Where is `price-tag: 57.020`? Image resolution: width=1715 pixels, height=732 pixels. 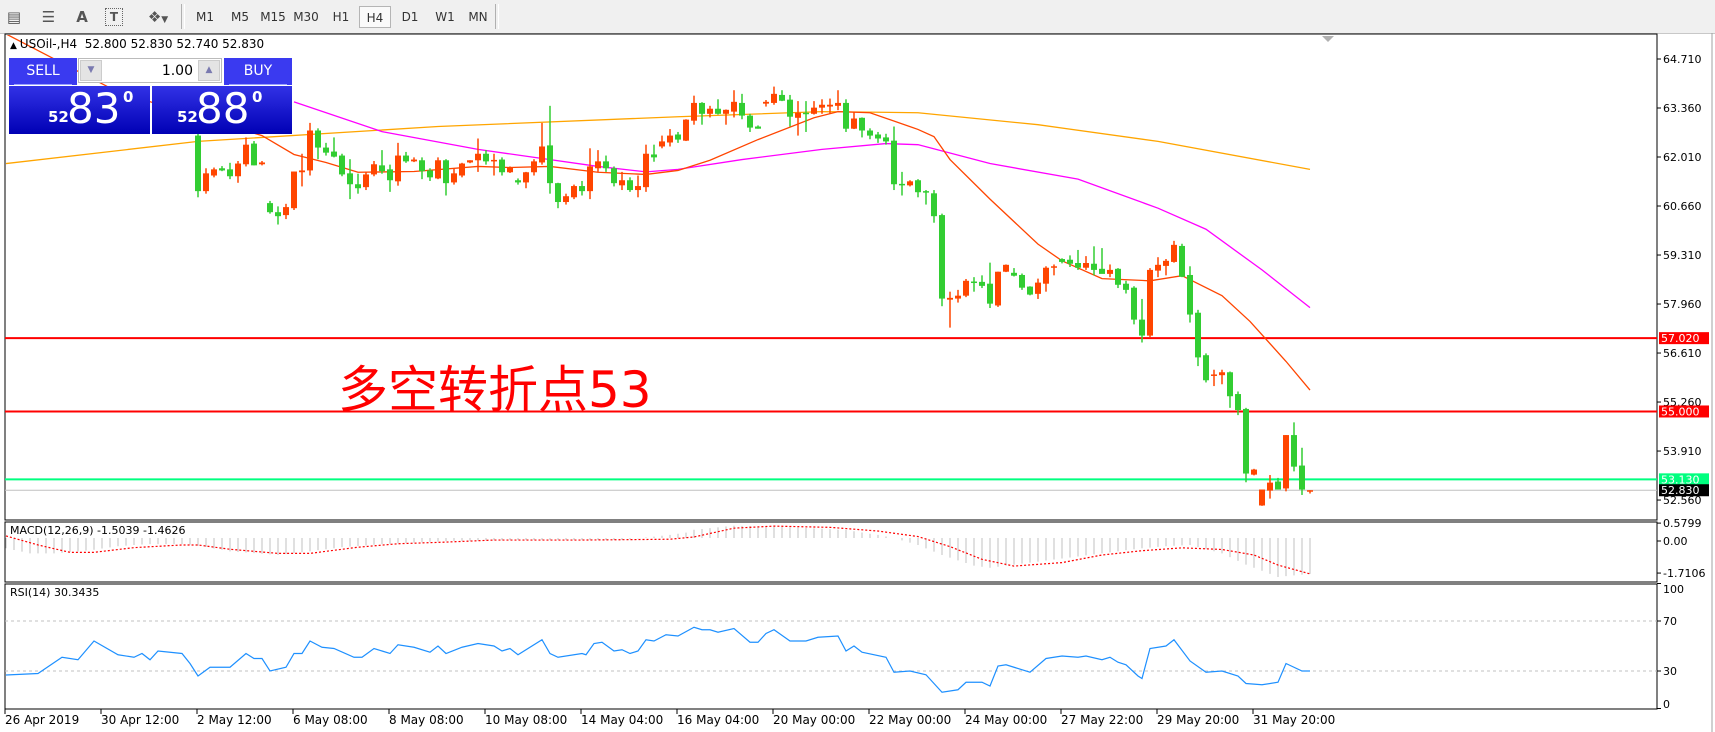 price-tag: 57.020 is located at coordinates (1684, 338).